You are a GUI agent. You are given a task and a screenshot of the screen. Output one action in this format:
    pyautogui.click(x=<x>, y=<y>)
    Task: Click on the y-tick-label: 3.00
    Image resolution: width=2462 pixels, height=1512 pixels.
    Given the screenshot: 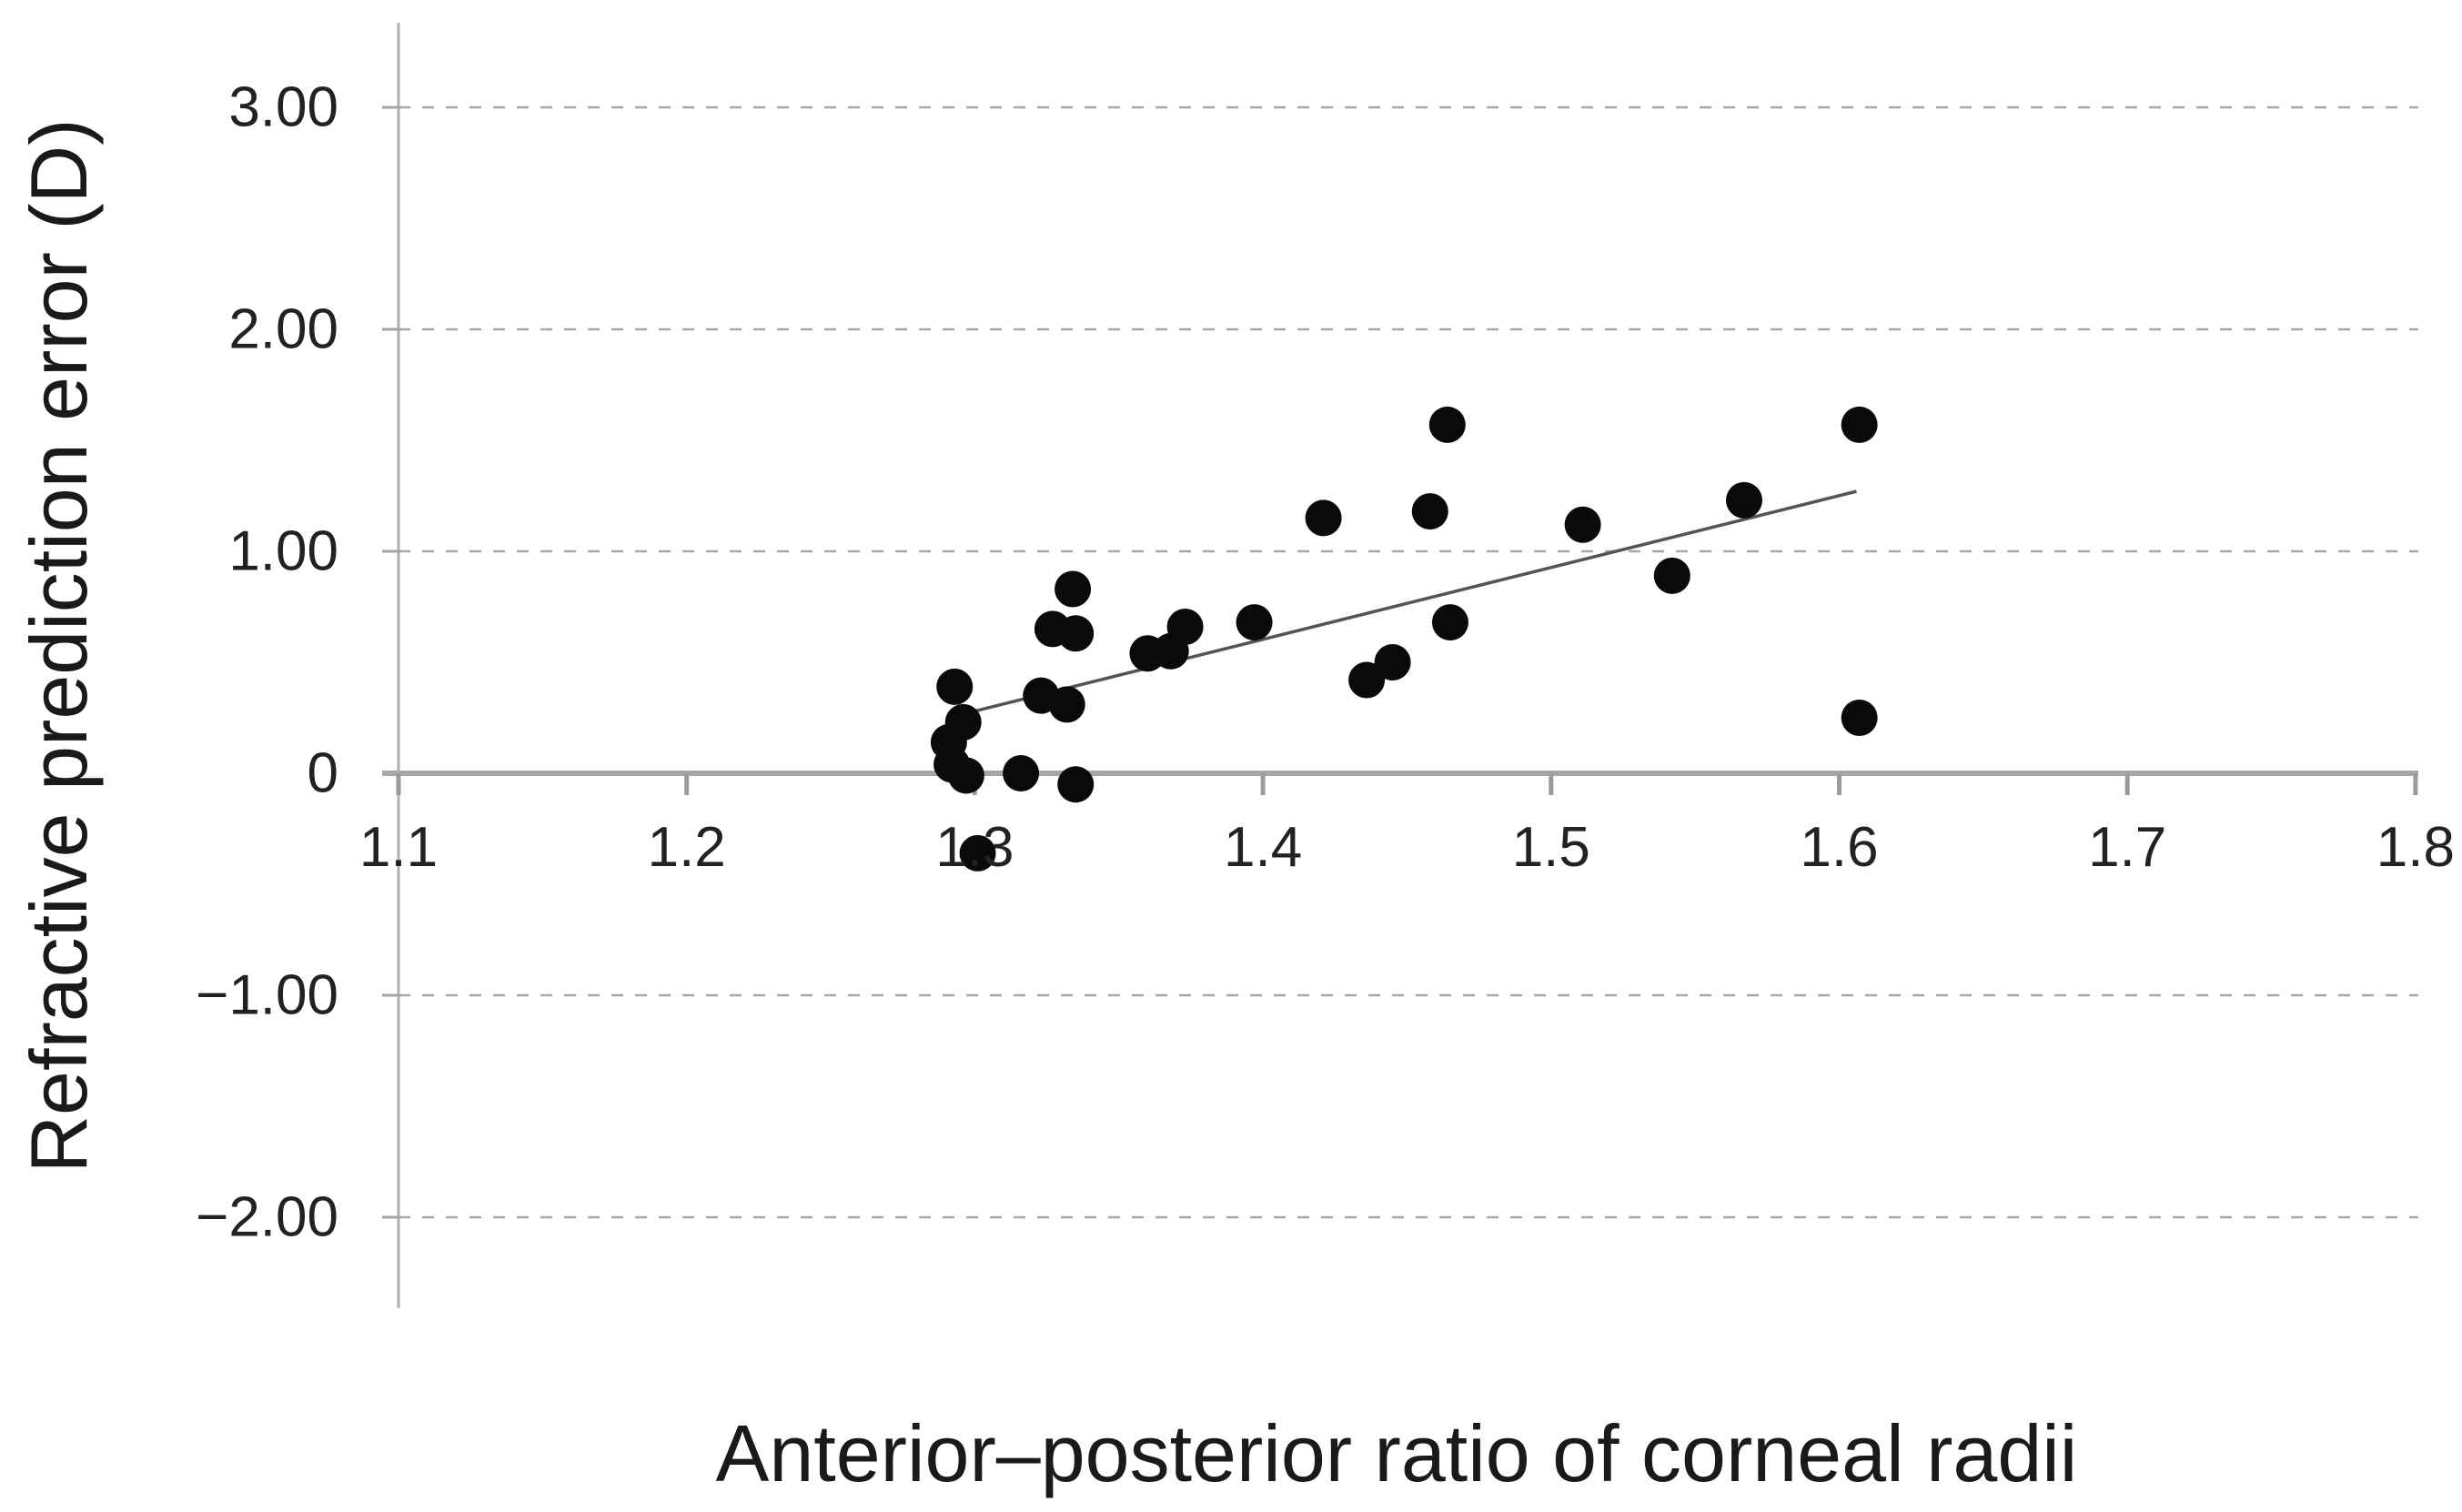 What is the action you would take?
    pyautogui.click(x=283, y=108)
    